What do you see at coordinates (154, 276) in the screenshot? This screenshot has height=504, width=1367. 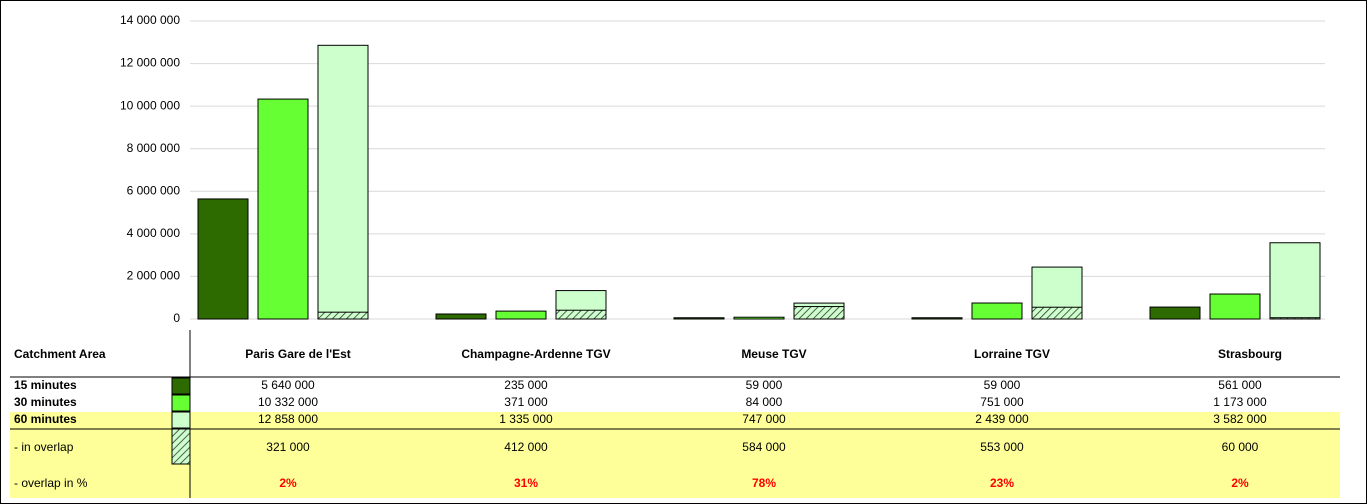 I see `y-tick-label: 2 000 000` at bounding box center [154, 276].